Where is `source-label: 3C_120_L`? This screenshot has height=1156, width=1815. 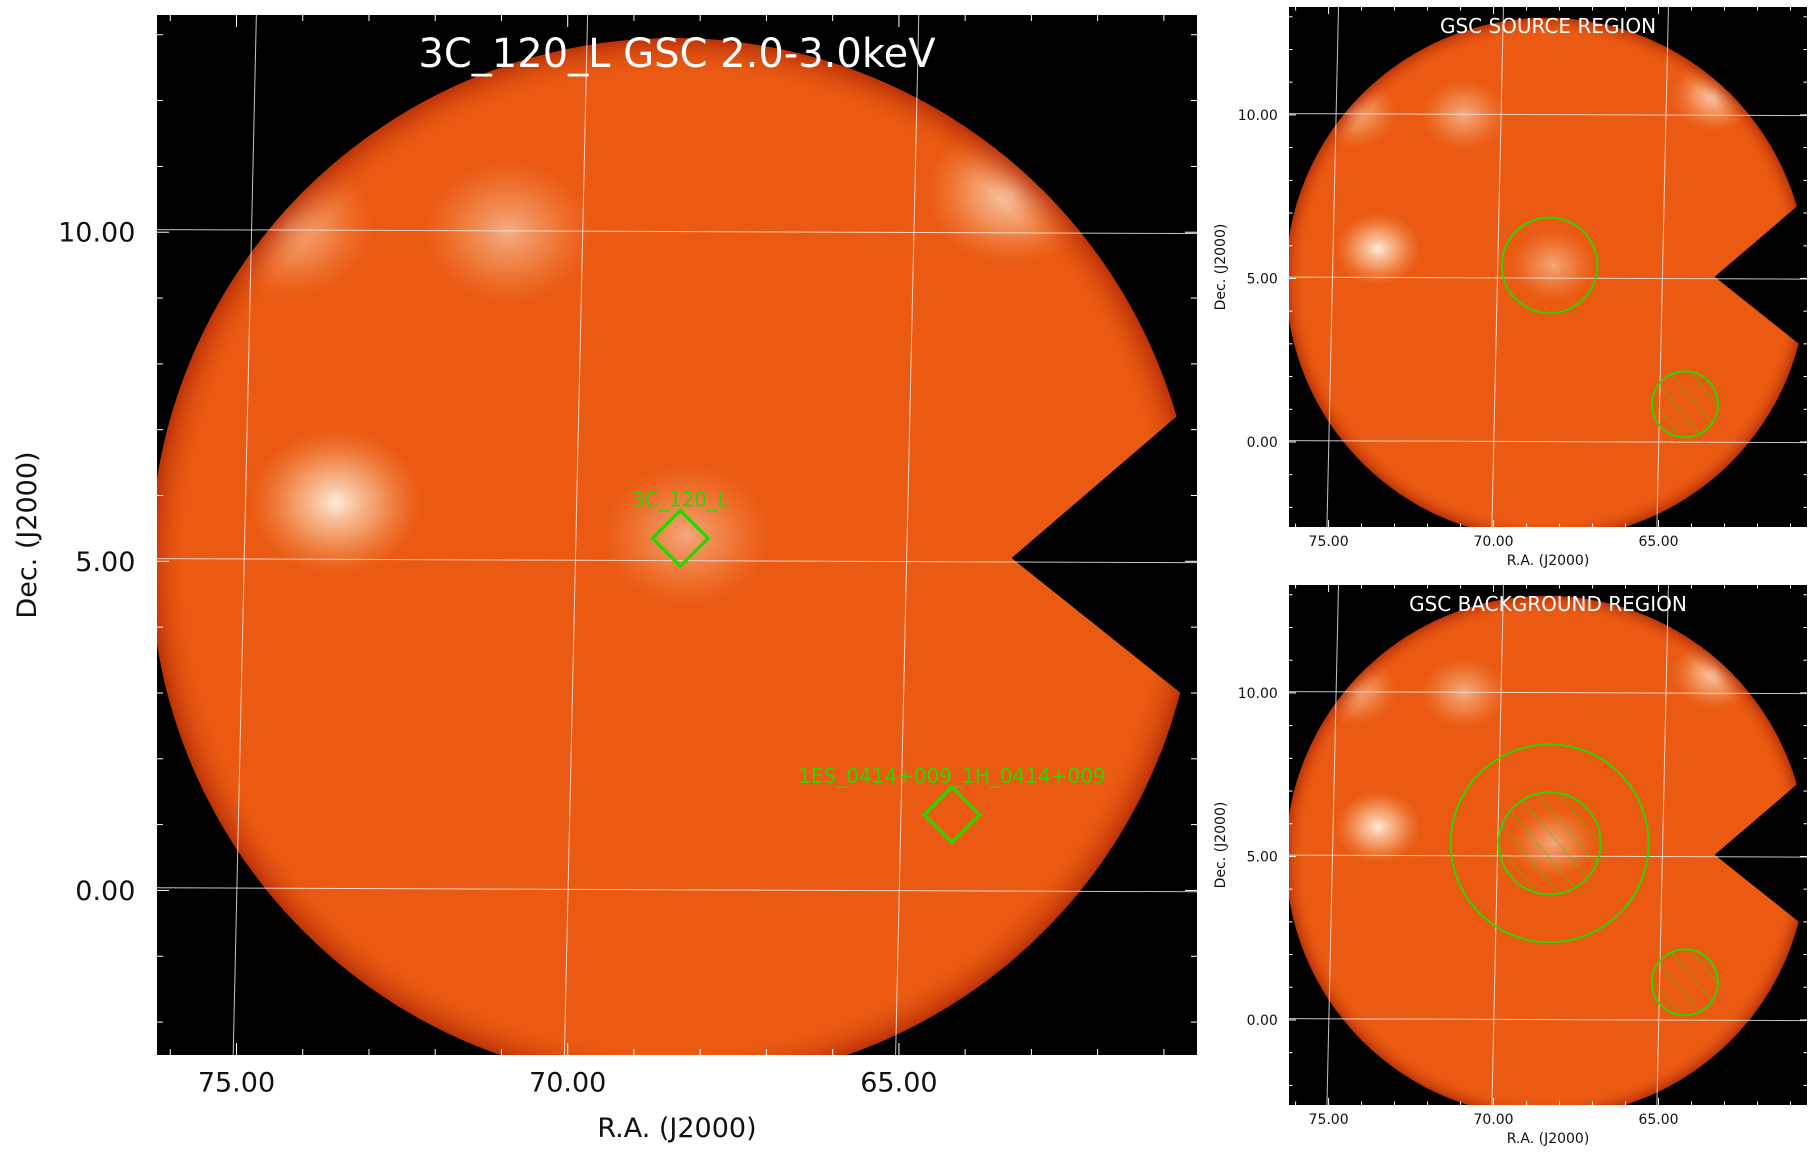 source-label: 3C_120_L is located at coordinates (680, 499).